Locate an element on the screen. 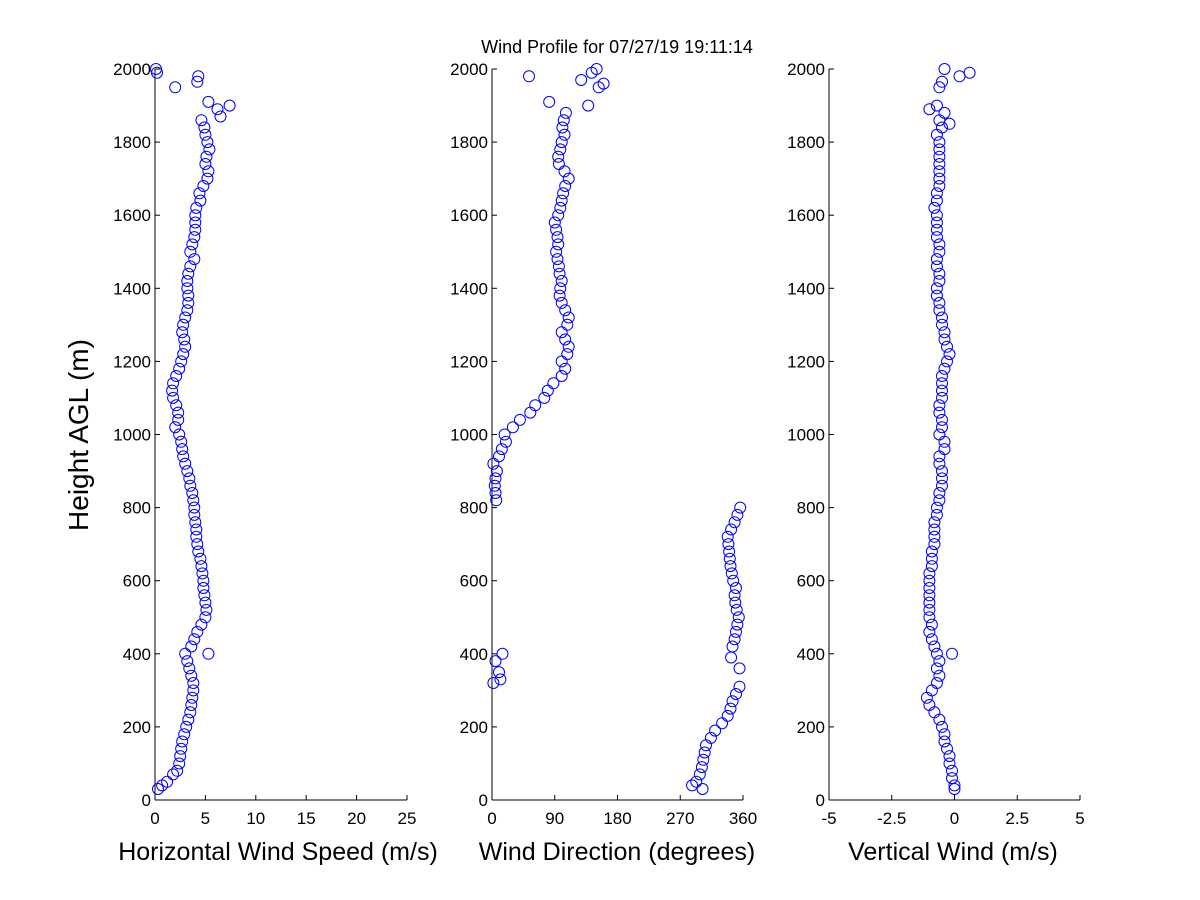 The image size is (1200, 900). vertical-x-tick-label: -2.5 is located at coordinates (891, 818).